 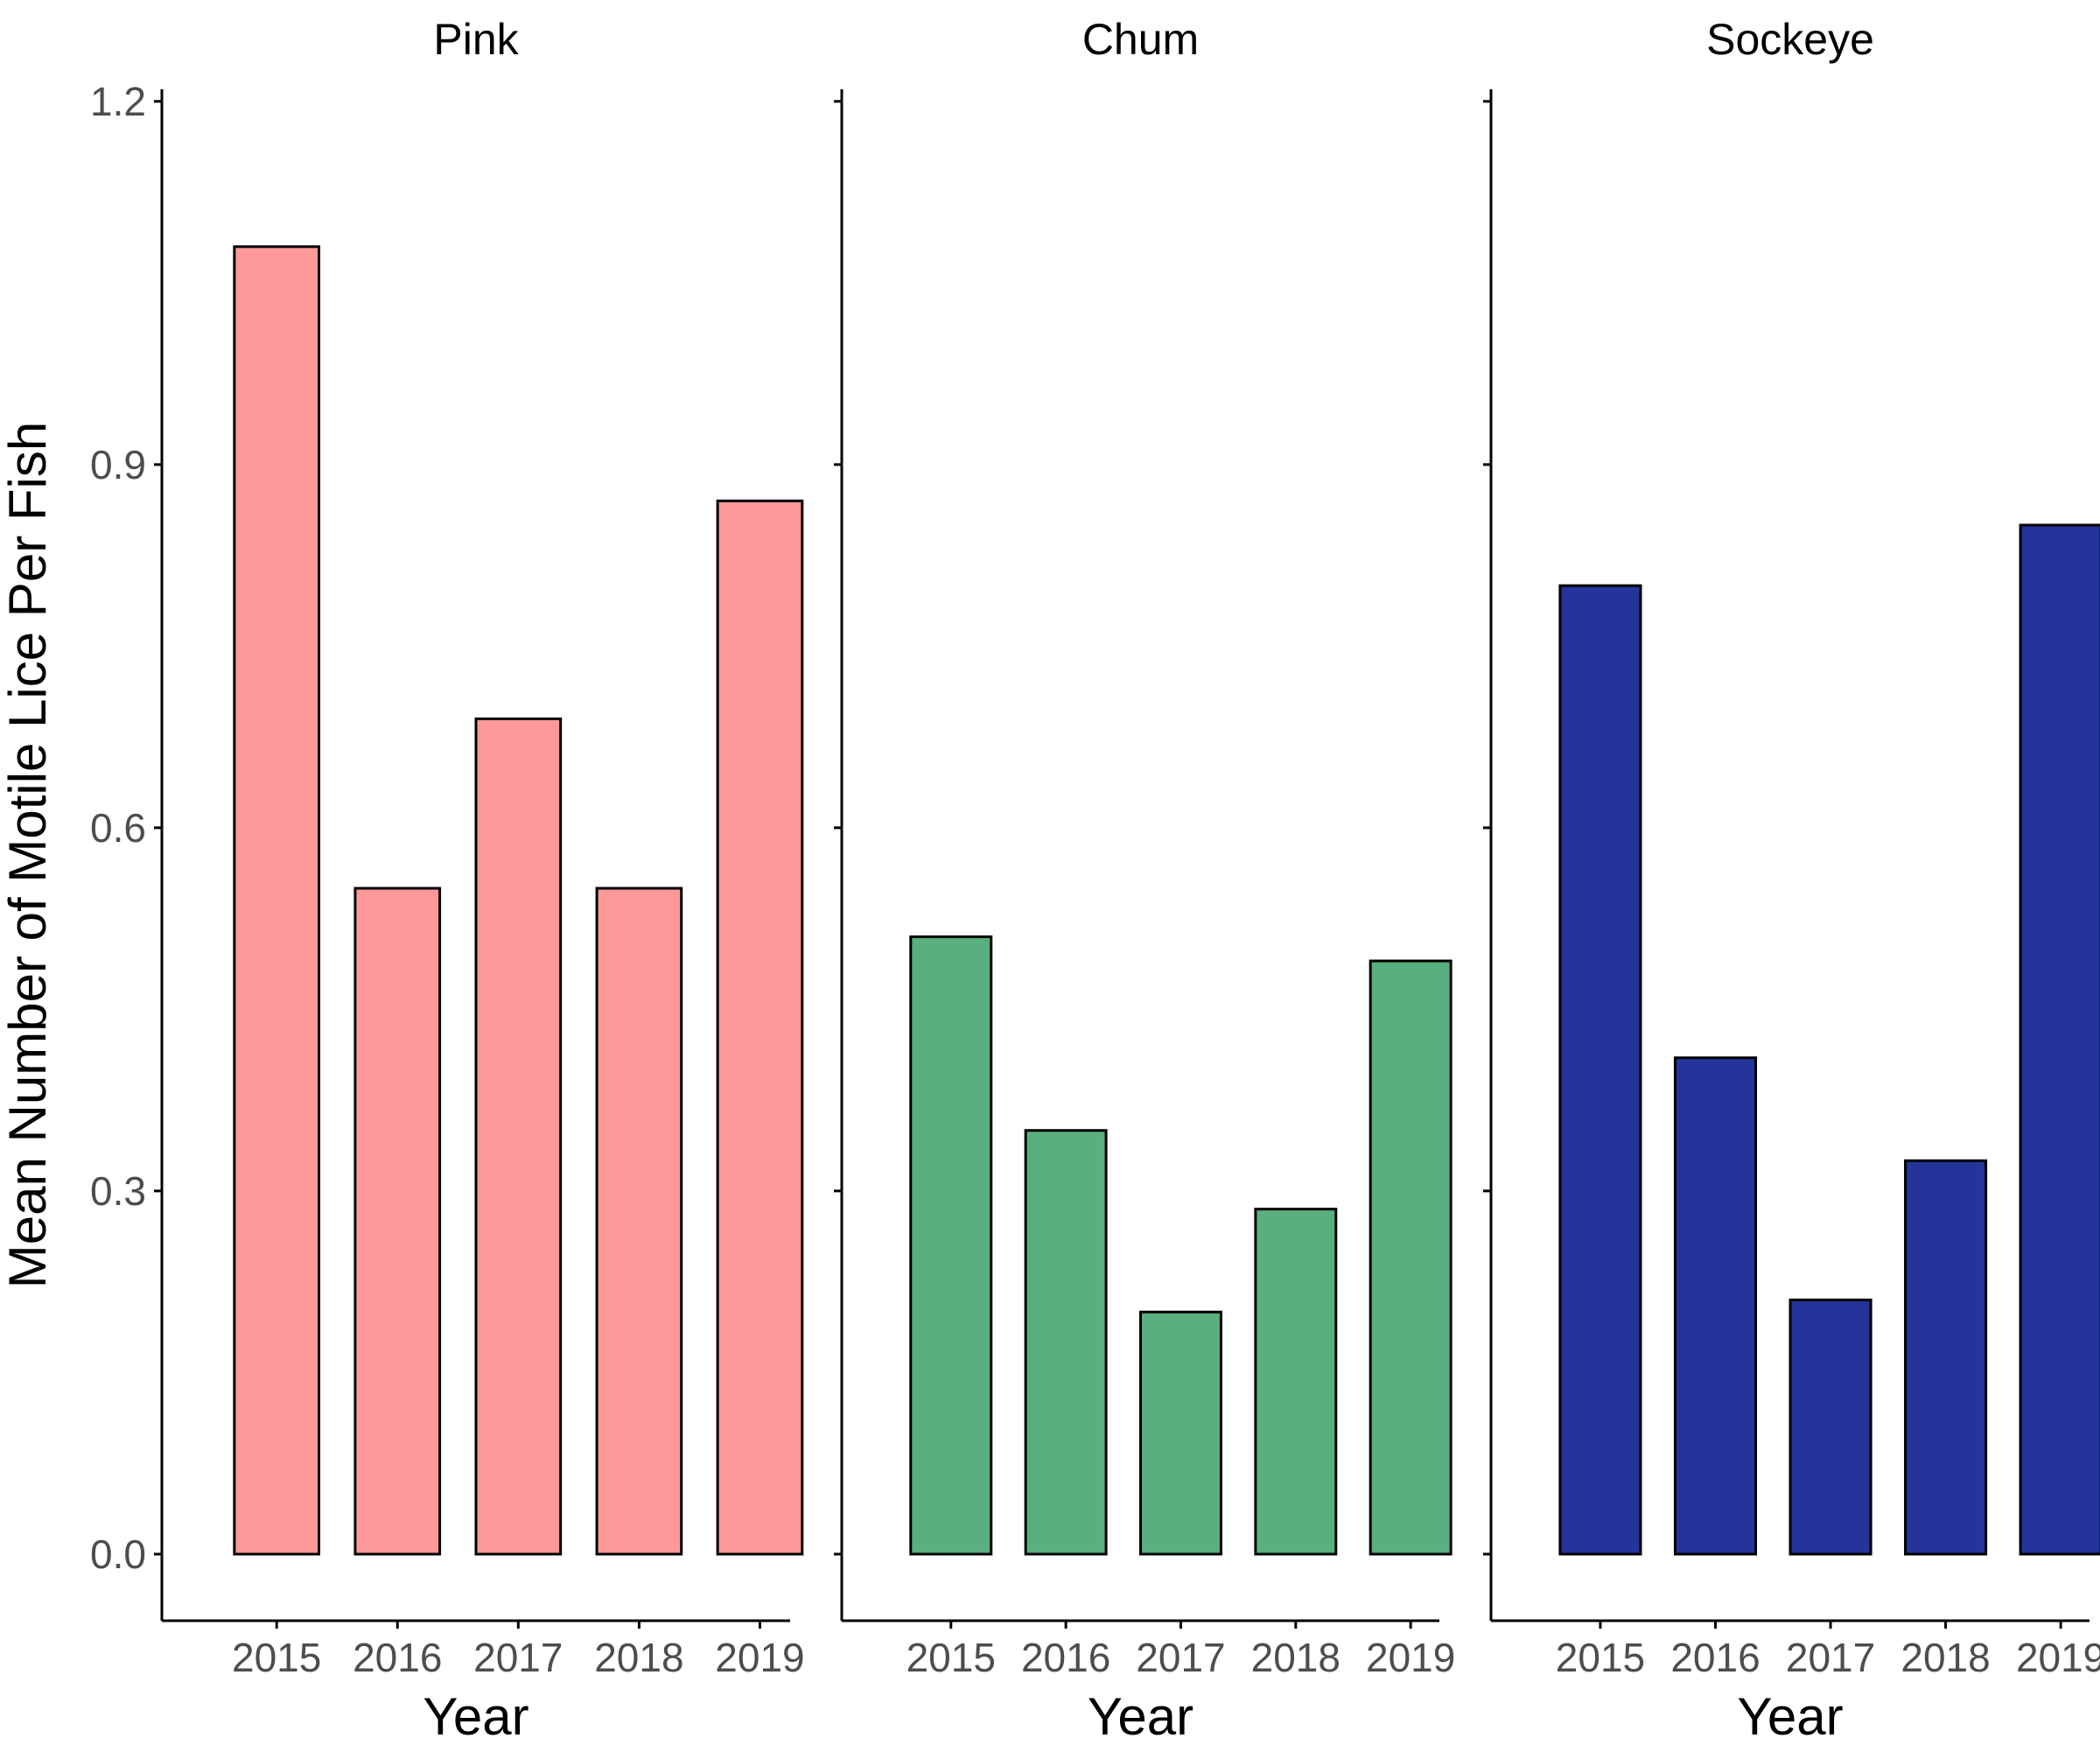 What do you see at coordinates (475, 1716) in the screenshot?
I see `x-axis-title-pink: Year` at bounding box center [475, 1716].